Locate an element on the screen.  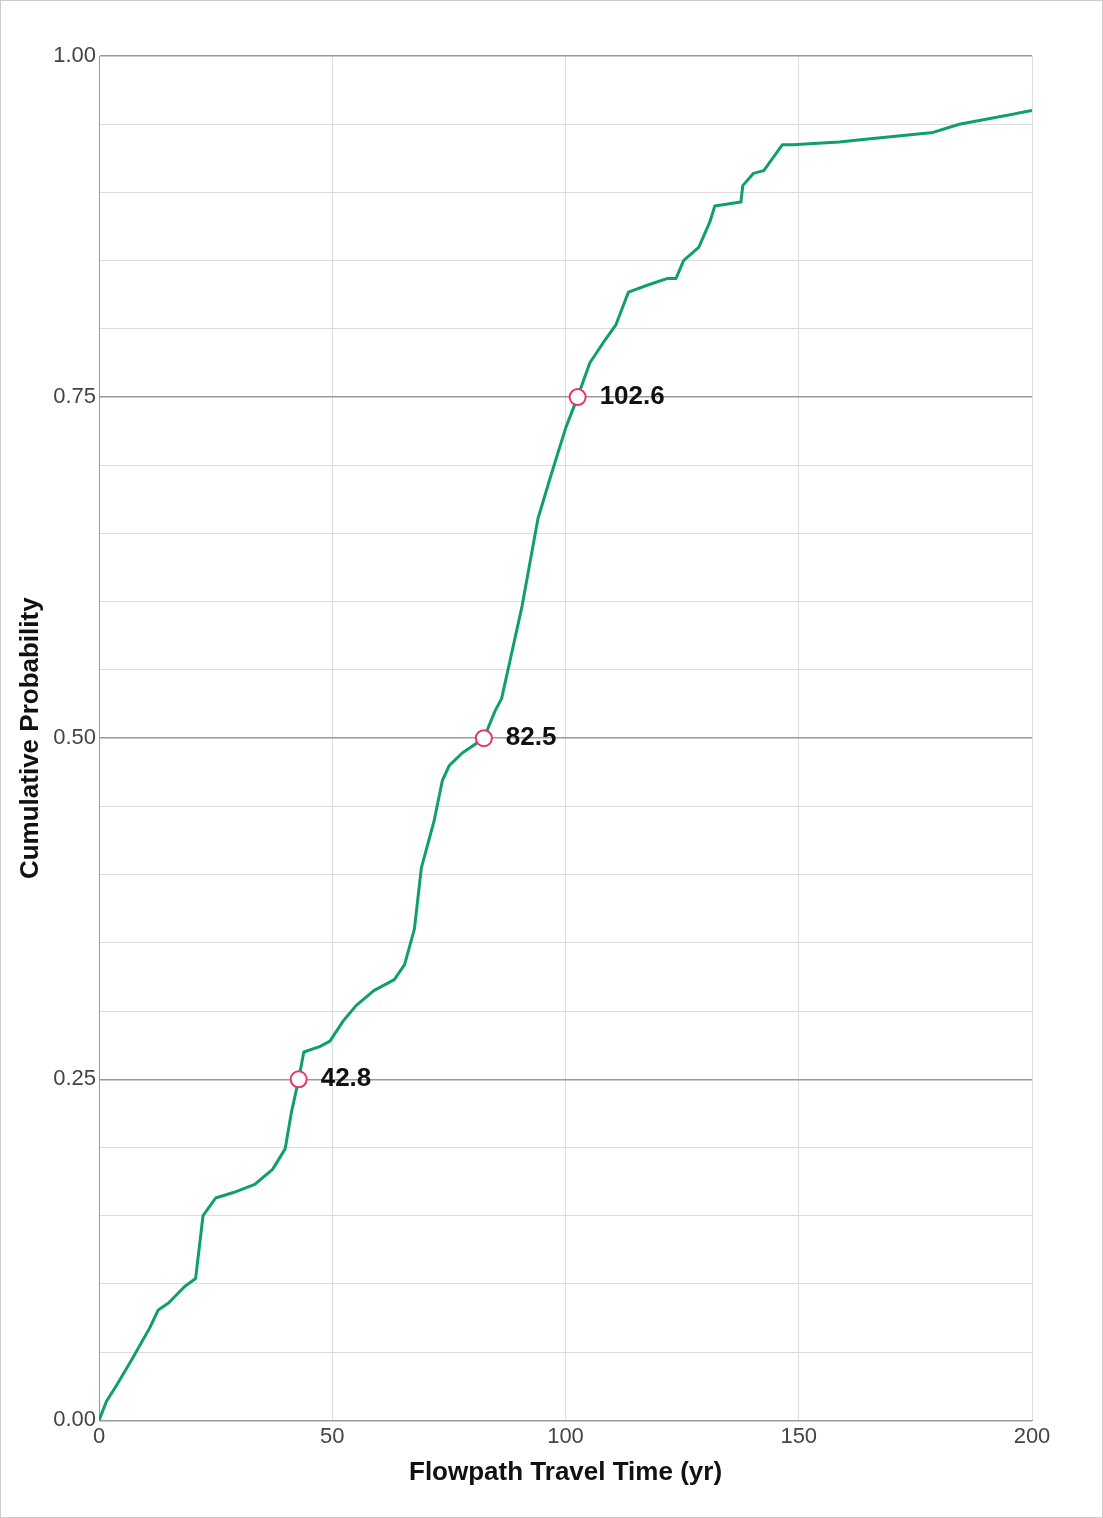
x-tick-label: 50 is located at coordinates (332, 1435).